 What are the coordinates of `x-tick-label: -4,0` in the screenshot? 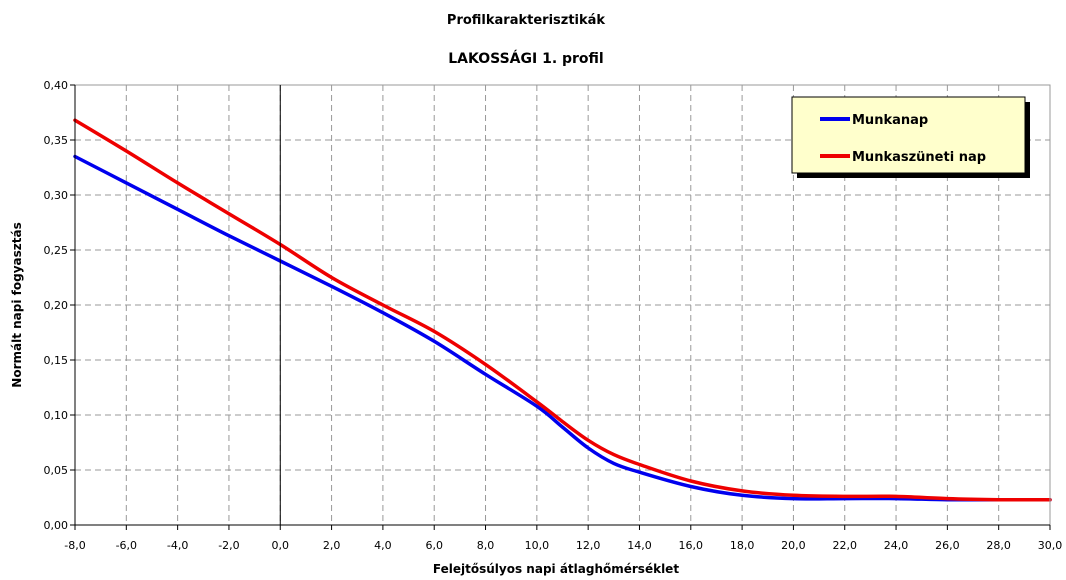 It's located at (177, 545).